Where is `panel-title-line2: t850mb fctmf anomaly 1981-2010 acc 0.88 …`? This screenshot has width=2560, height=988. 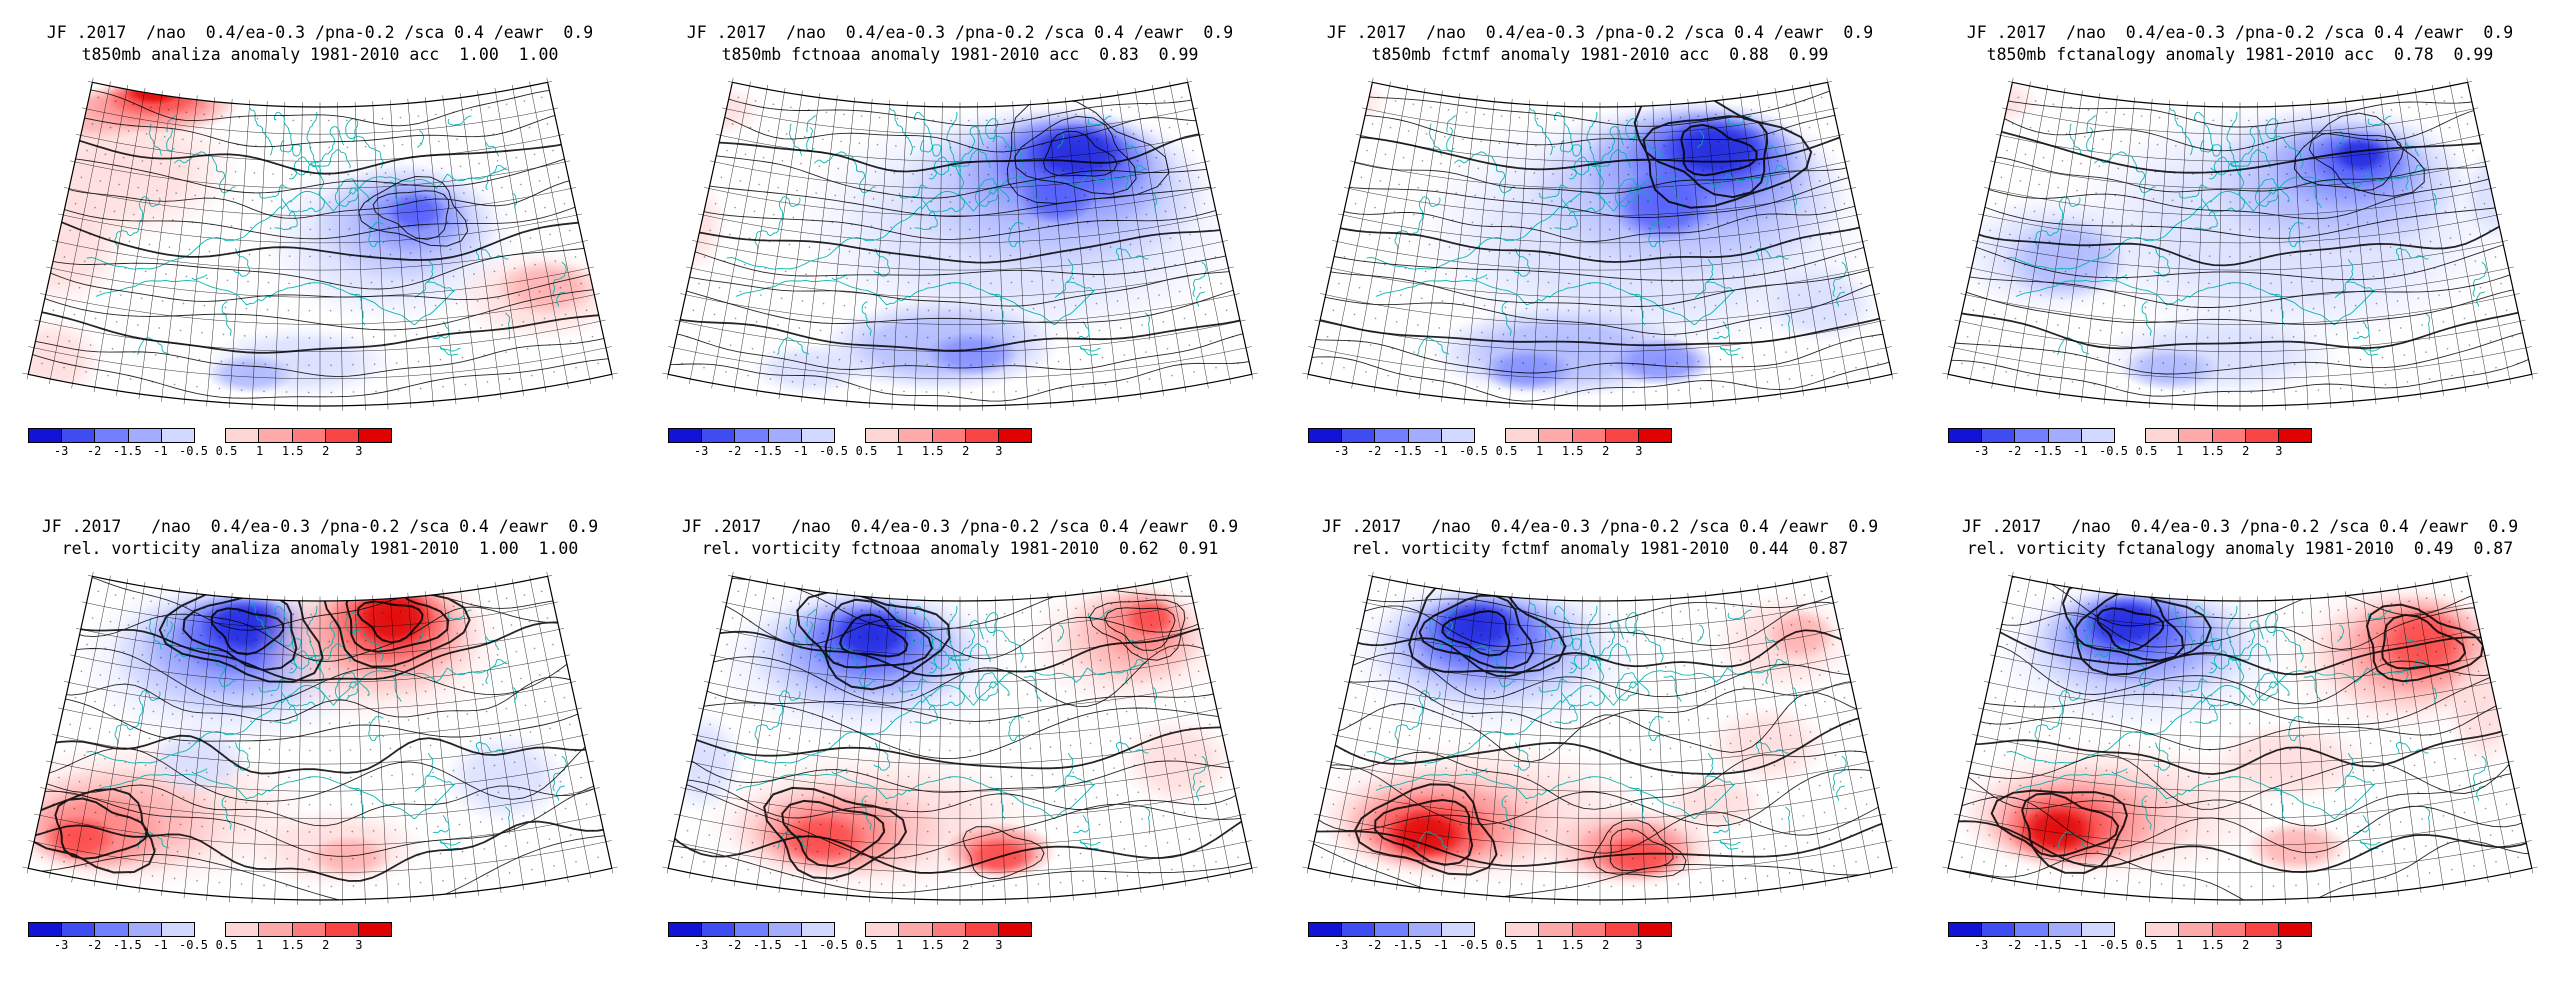
panel-title-line2: t850mb fctmf anomaly 1981-2010 acc 0.88 … is located at coordinates (1600, 54).